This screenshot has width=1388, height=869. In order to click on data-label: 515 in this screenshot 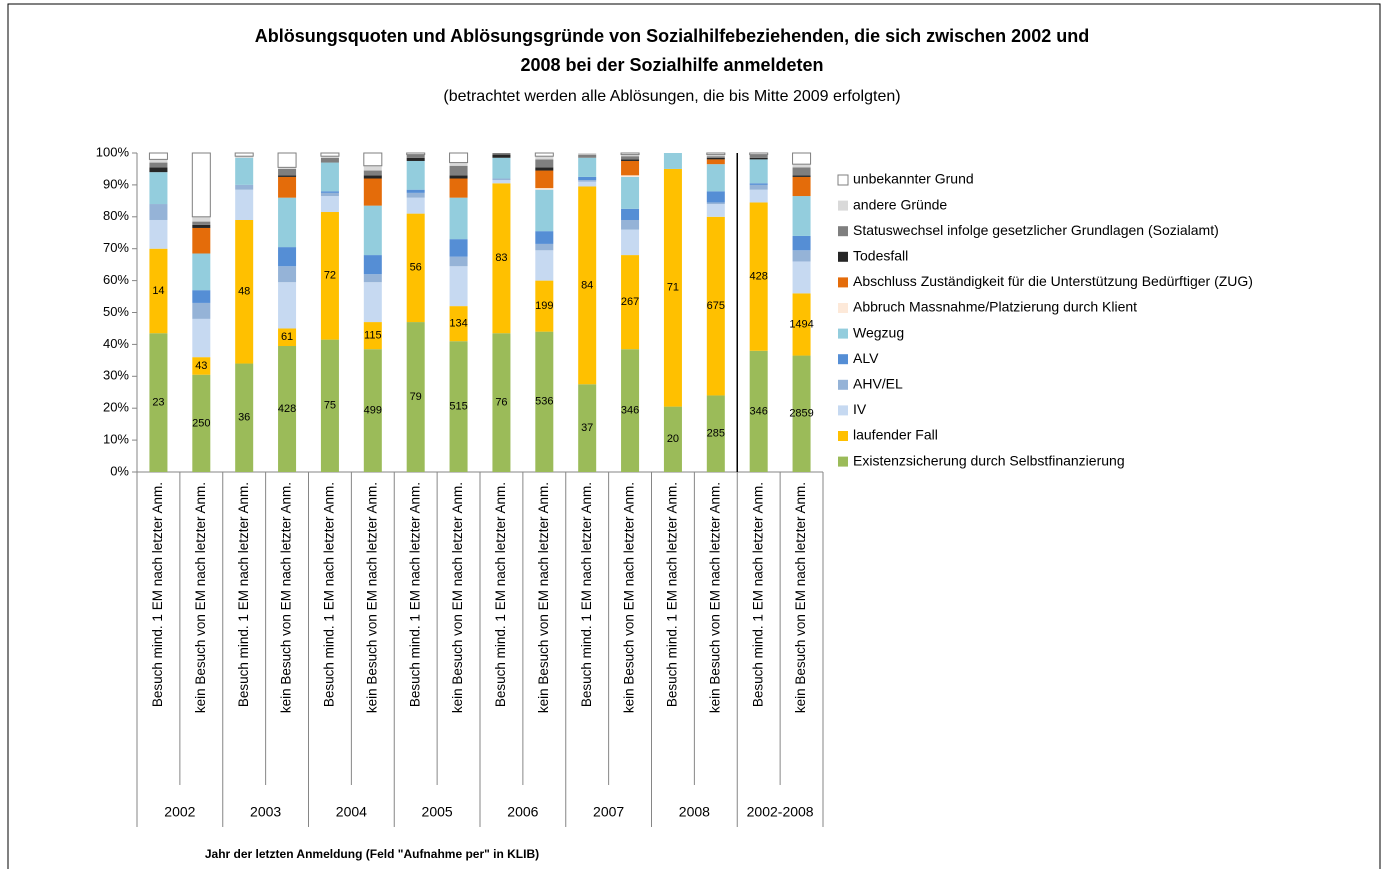, I will do `click(458, 407)`.